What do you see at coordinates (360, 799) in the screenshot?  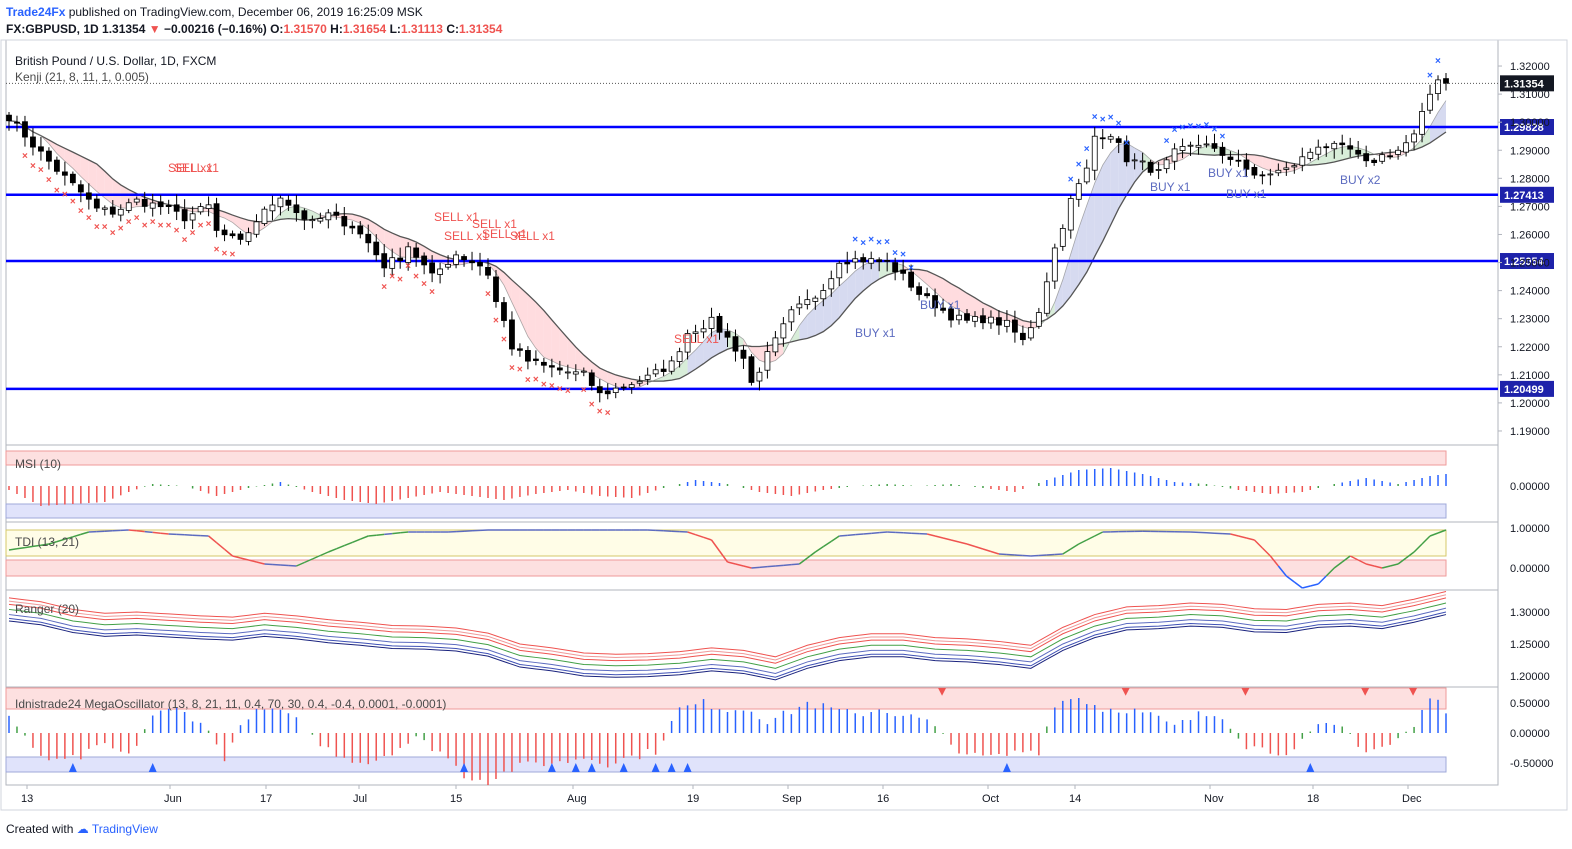 I see `time-tick-label: Jul` at bounding box center [360, 799].